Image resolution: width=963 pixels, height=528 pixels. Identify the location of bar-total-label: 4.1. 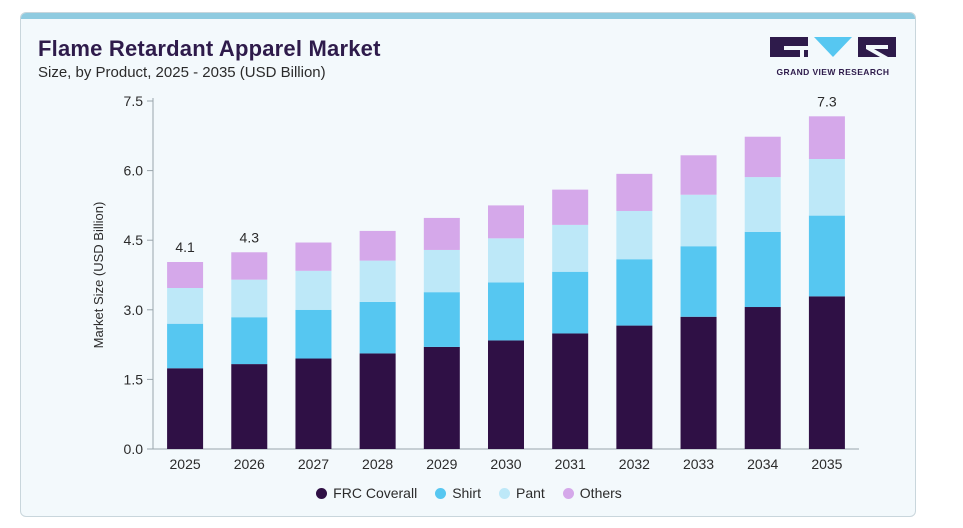
(185, 247).